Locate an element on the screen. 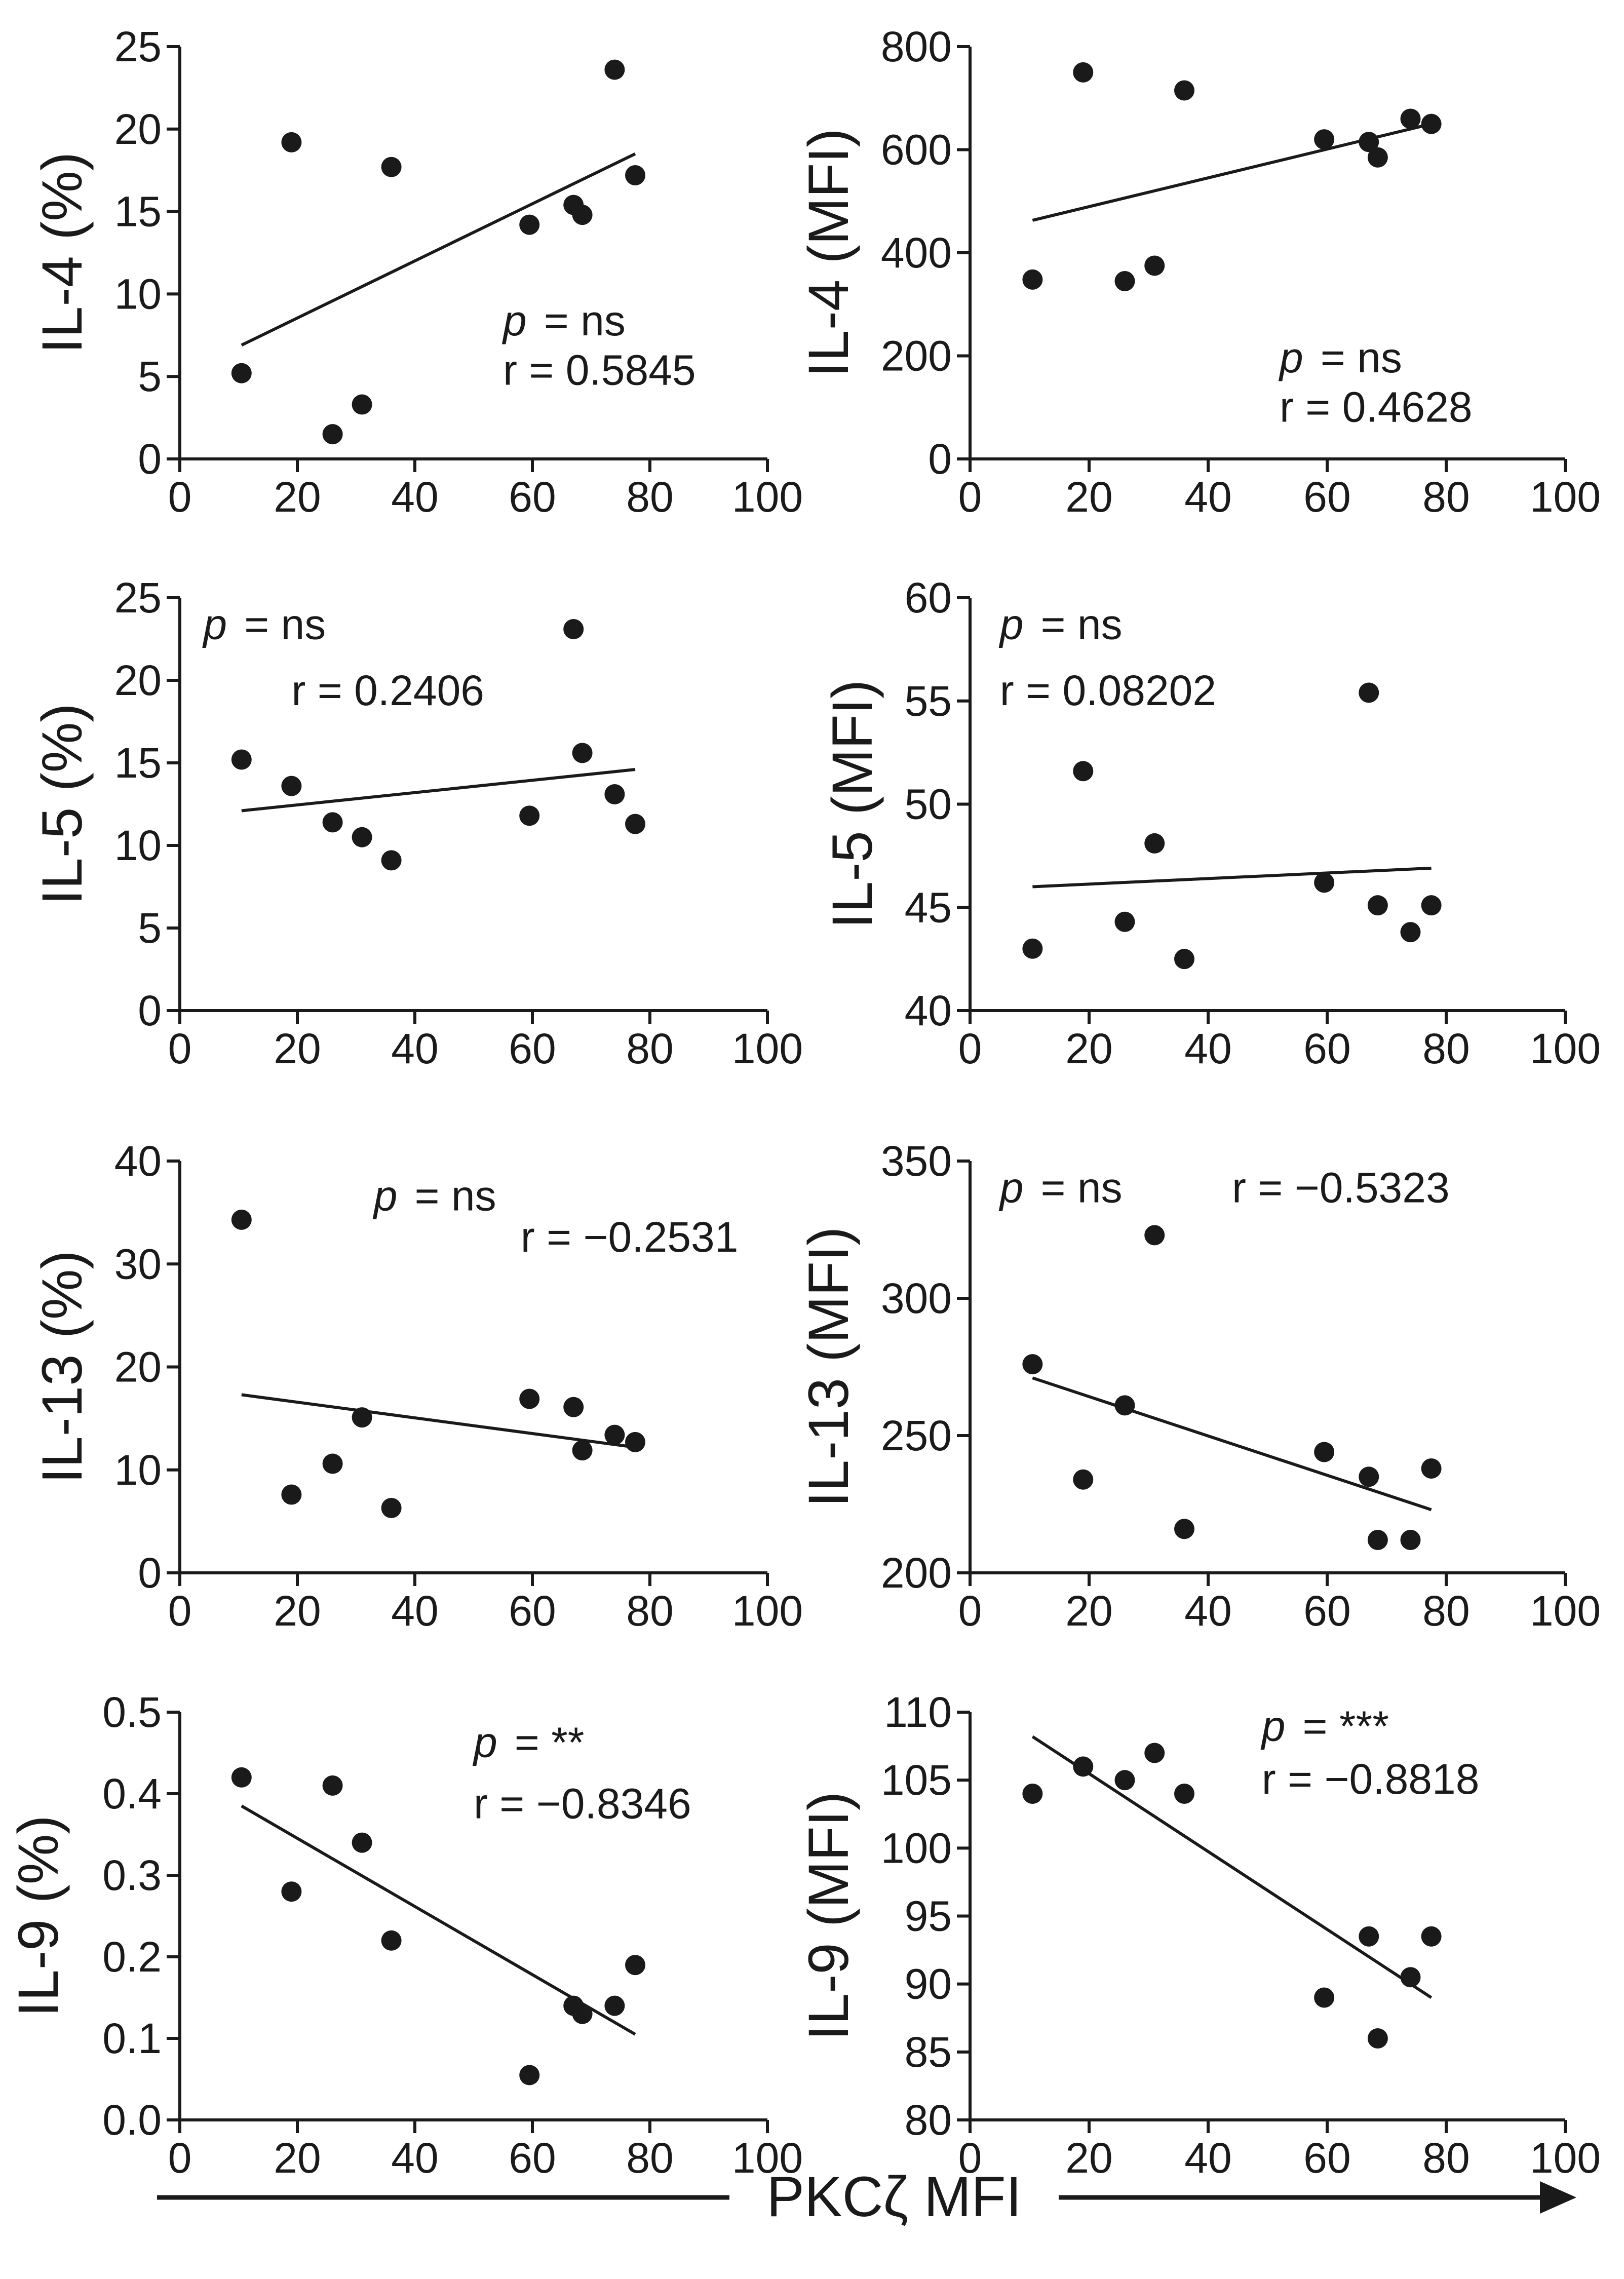 The width and height of the screenshot is (1624, 2279). r-value-label: r = −0.2531 is located at coordinates (630, 1237).